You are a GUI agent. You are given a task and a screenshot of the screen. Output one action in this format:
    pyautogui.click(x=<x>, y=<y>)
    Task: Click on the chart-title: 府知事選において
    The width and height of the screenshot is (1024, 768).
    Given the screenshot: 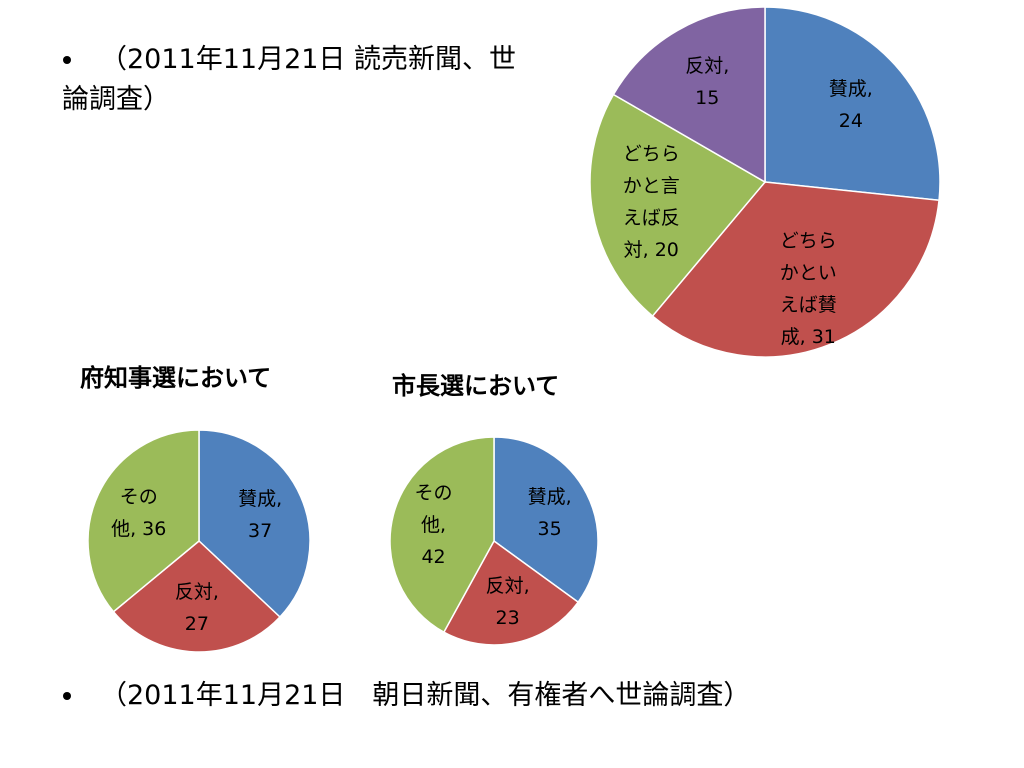 What is the action you would take?
    pyautogui.click(x=176, y=378)
    